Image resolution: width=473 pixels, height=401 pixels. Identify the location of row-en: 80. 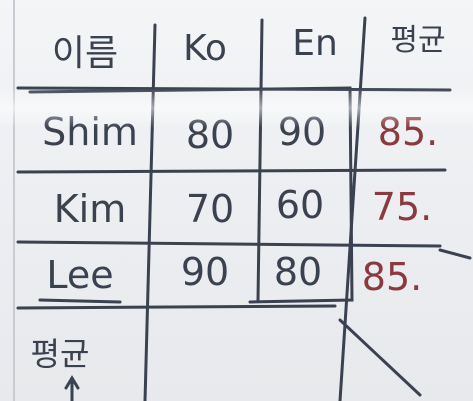
(298, 272).